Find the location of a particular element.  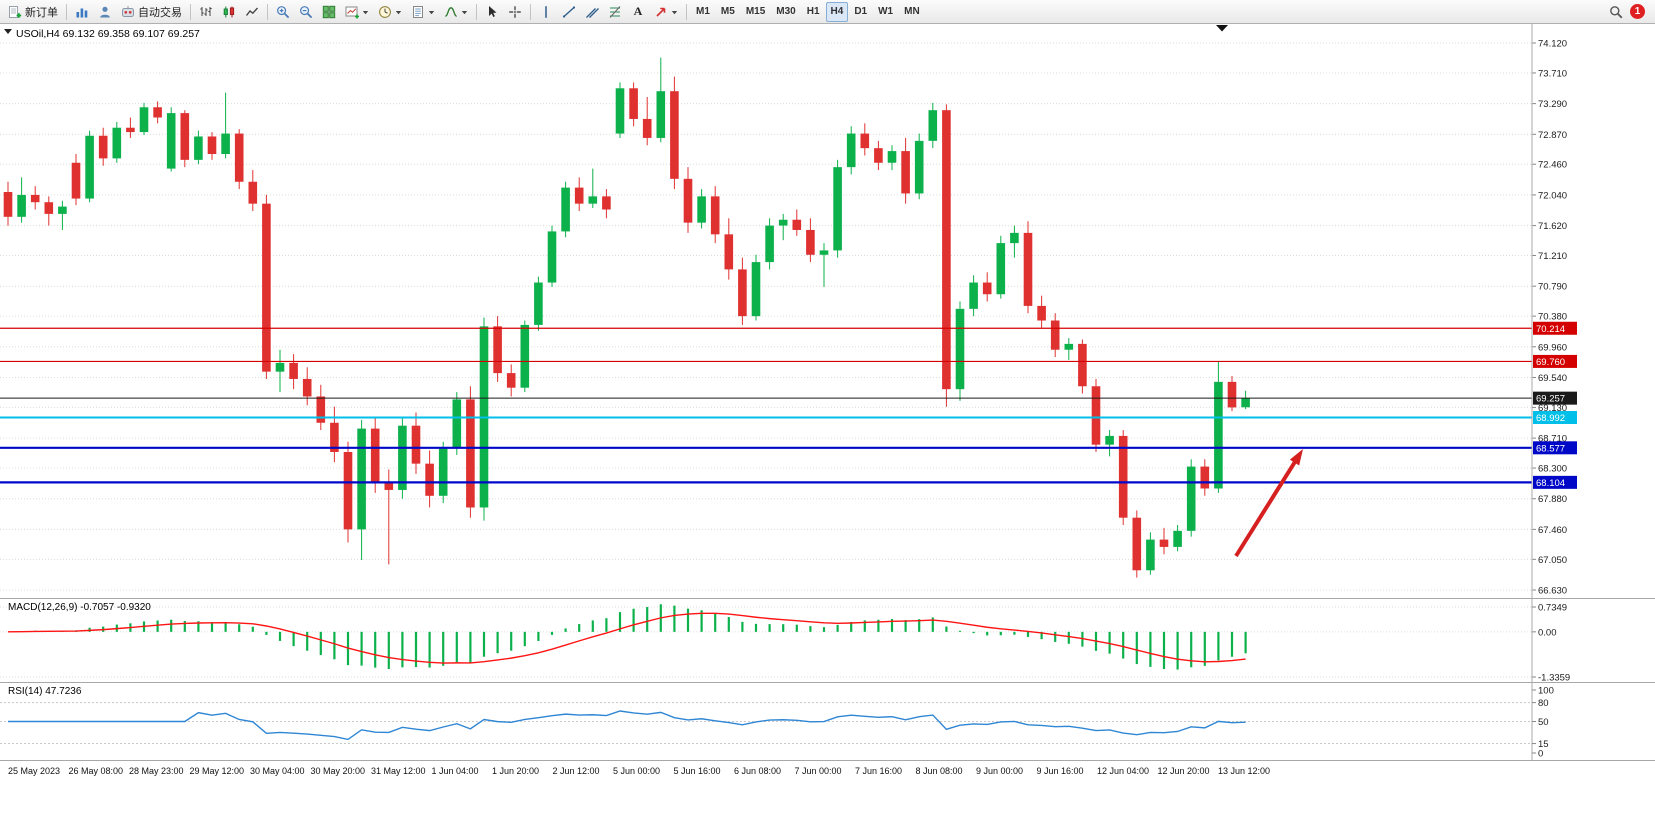

crosshair-button is located at coordinates (515, 12).